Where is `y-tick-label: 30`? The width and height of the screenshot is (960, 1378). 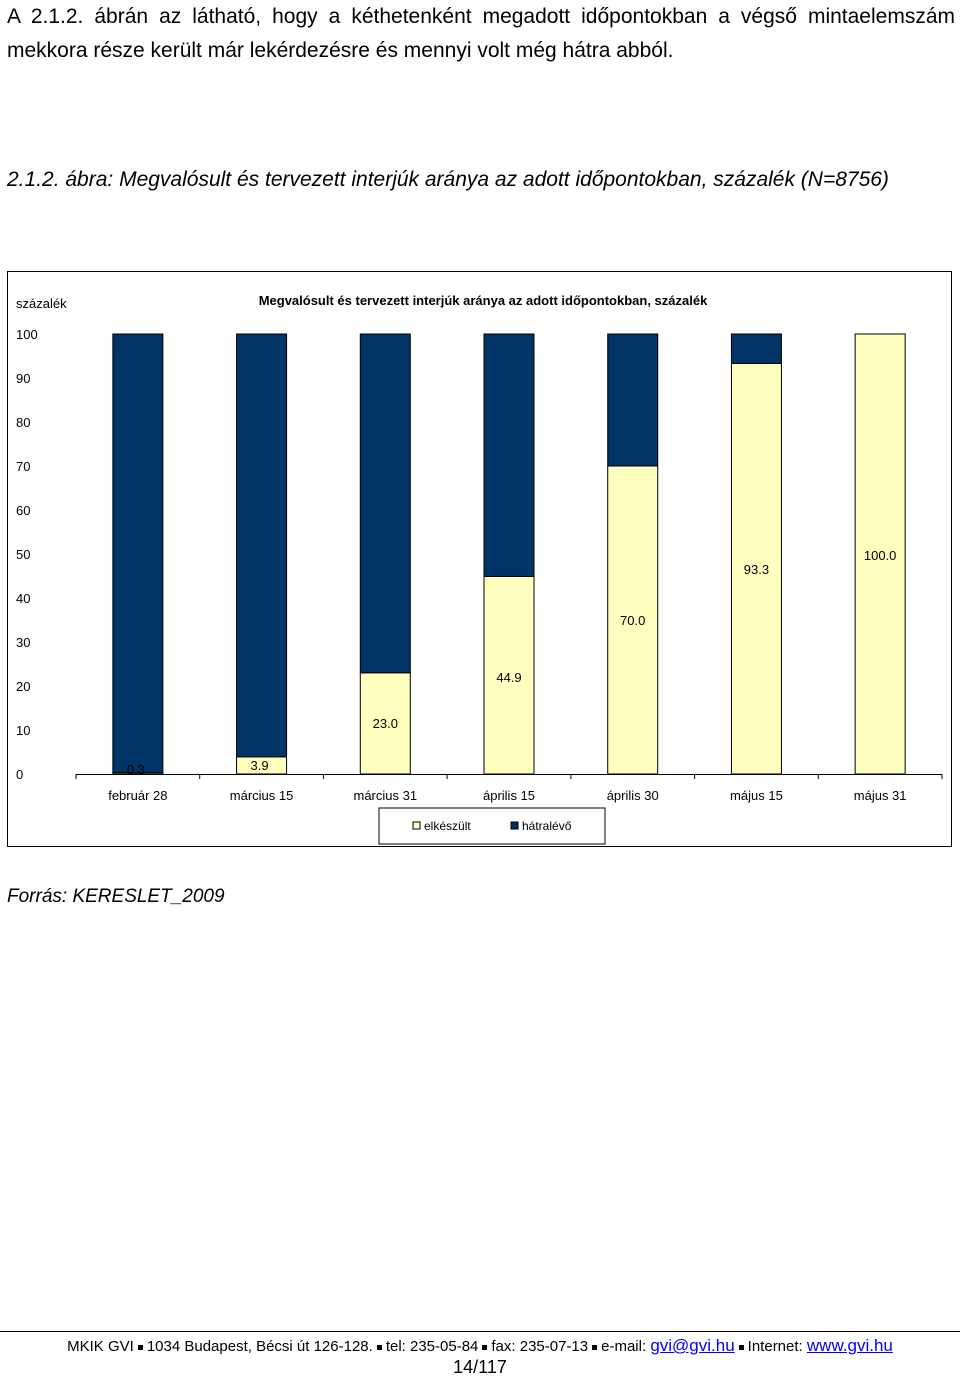
y-tick-label: 30 is located at coordinates (23, 642).